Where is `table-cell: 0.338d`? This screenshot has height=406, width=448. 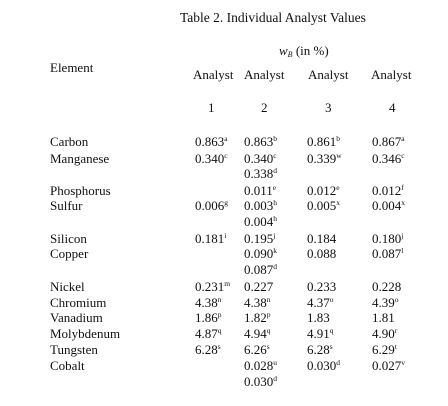 table-cell: 0.338d is located at coordinates (260, 173).